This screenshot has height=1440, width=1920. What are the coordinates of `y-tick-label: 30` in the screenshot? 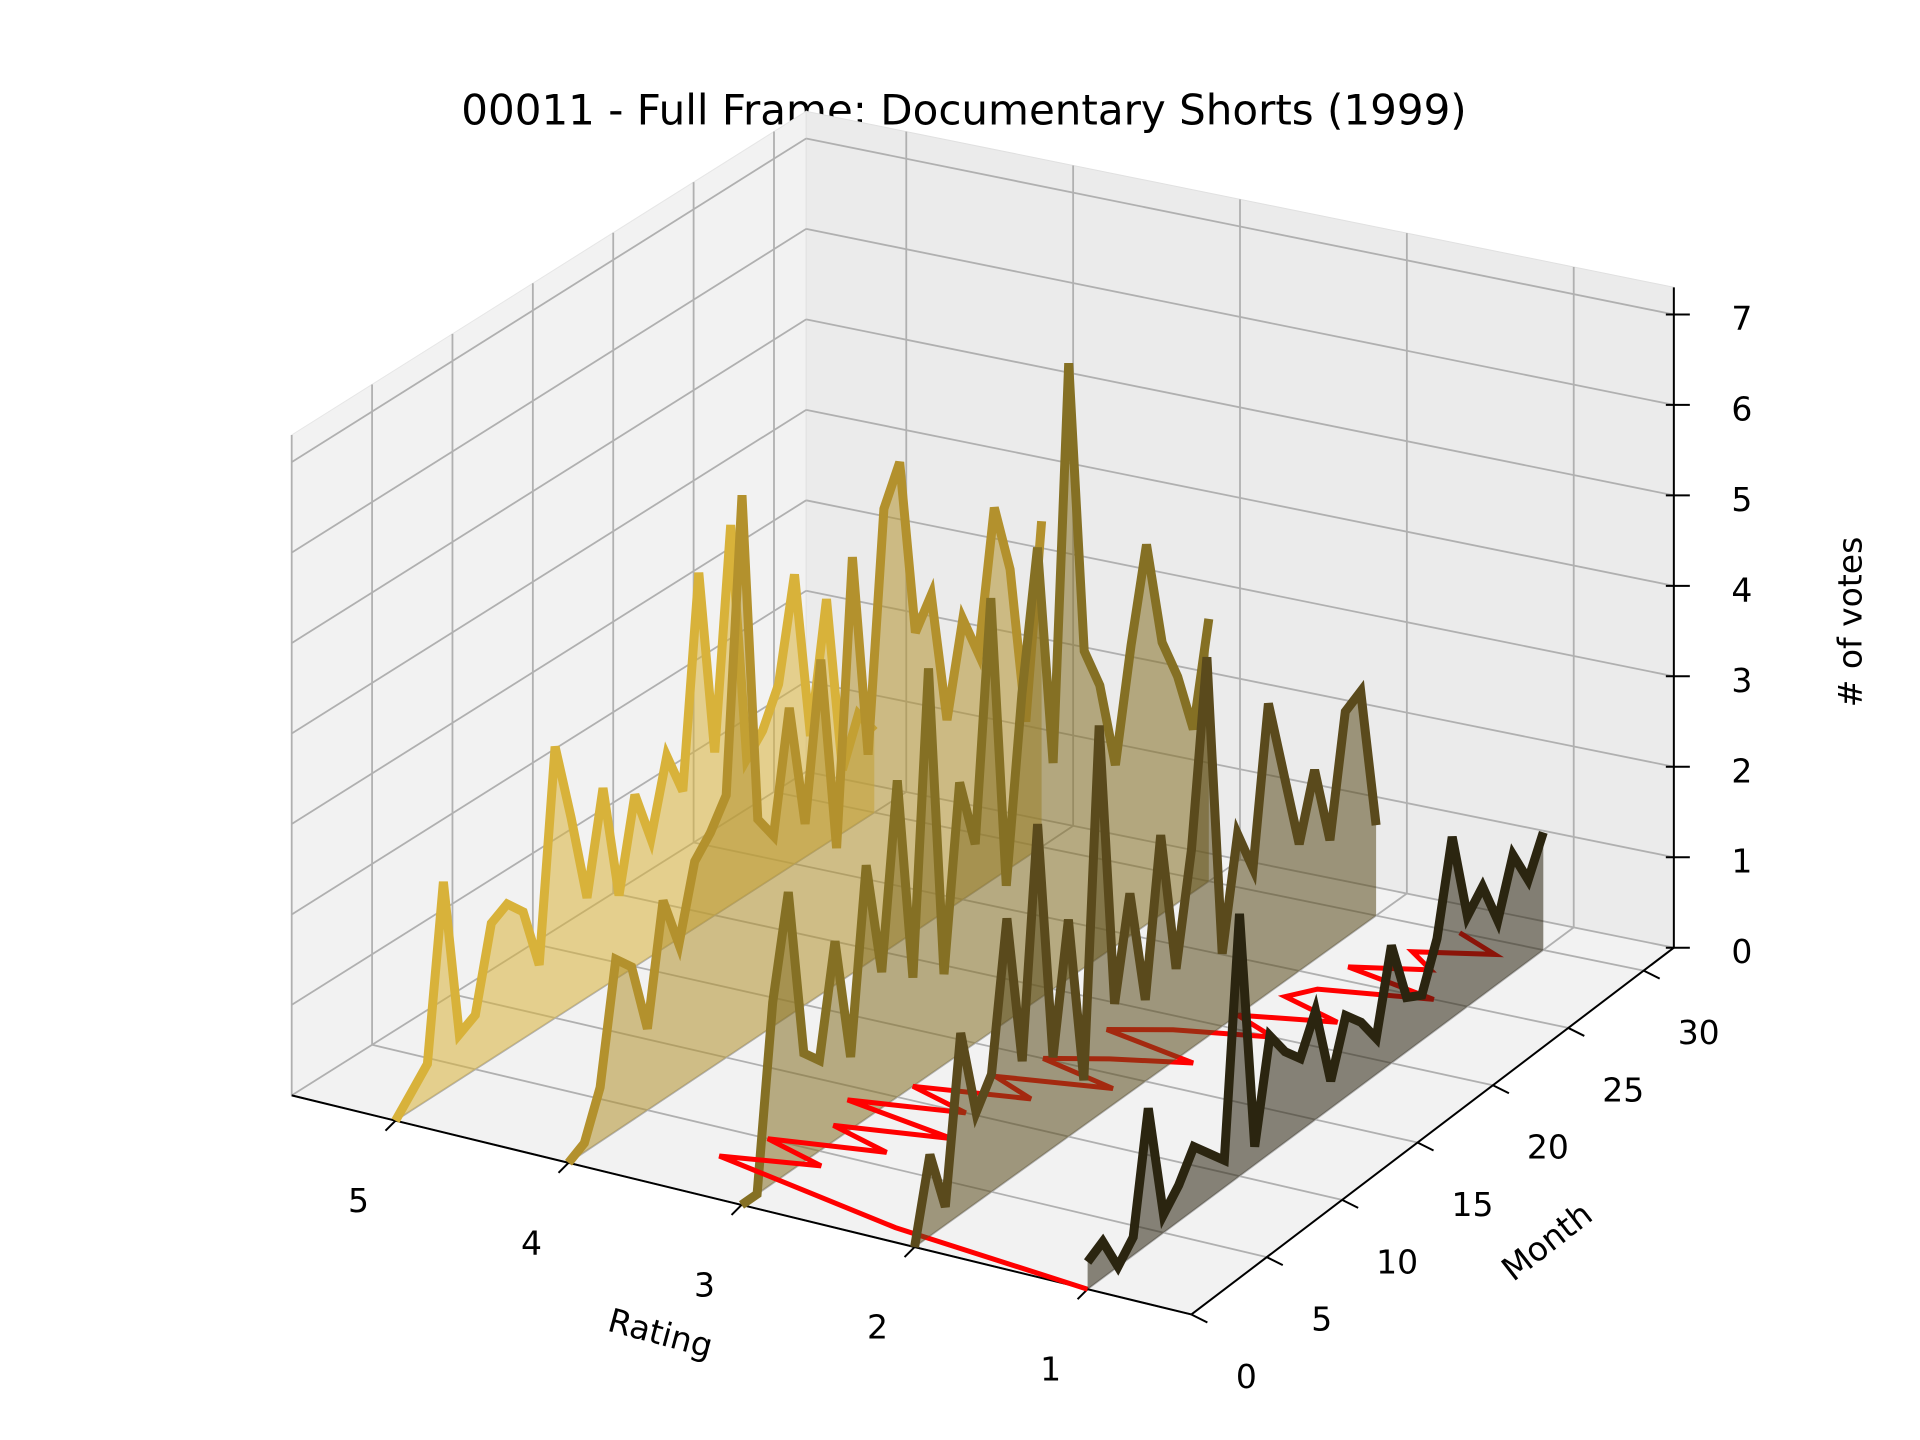 It's located at (1699, 1032).